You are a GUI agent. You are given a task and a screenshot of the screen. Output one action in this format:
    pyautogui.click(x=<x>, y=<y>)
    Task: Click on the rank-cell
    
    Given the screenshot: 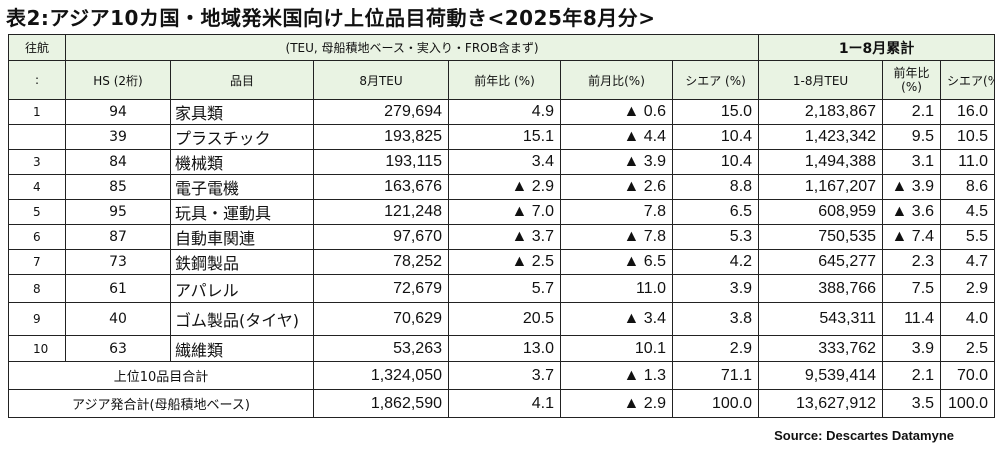 What is the action you would take?
    pyautogui.click(x=37, y=137)
    